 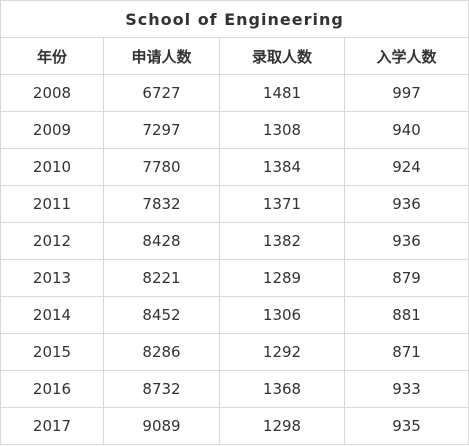 What do you see at coordinates (161, 56) in the screenshot?
I see `column-header-applicants: 申请人数` at bounding box center [161, 56].